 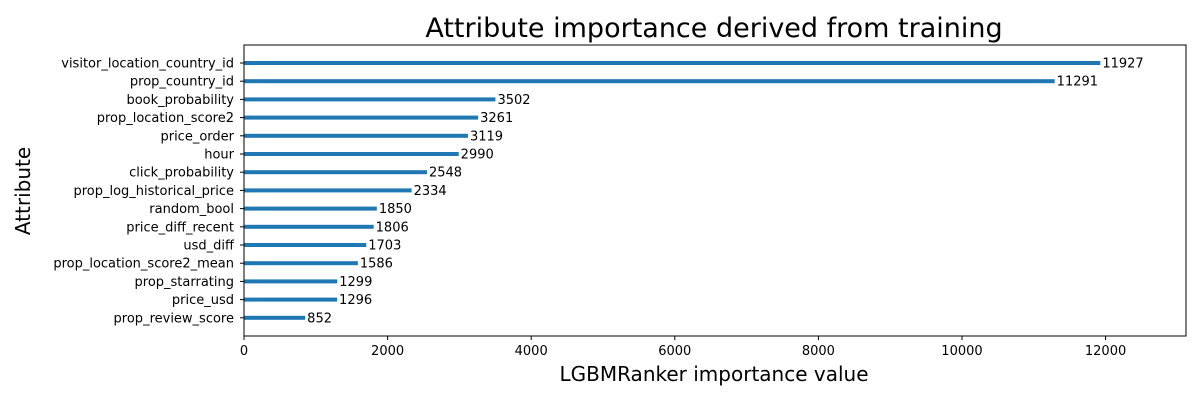 What do you see at coordinates (143, 264) in the screenshot?
I see `y-tick-label-prop_location_score2_mean: prop_location_score2_mean` at bounding box center [143, 264].